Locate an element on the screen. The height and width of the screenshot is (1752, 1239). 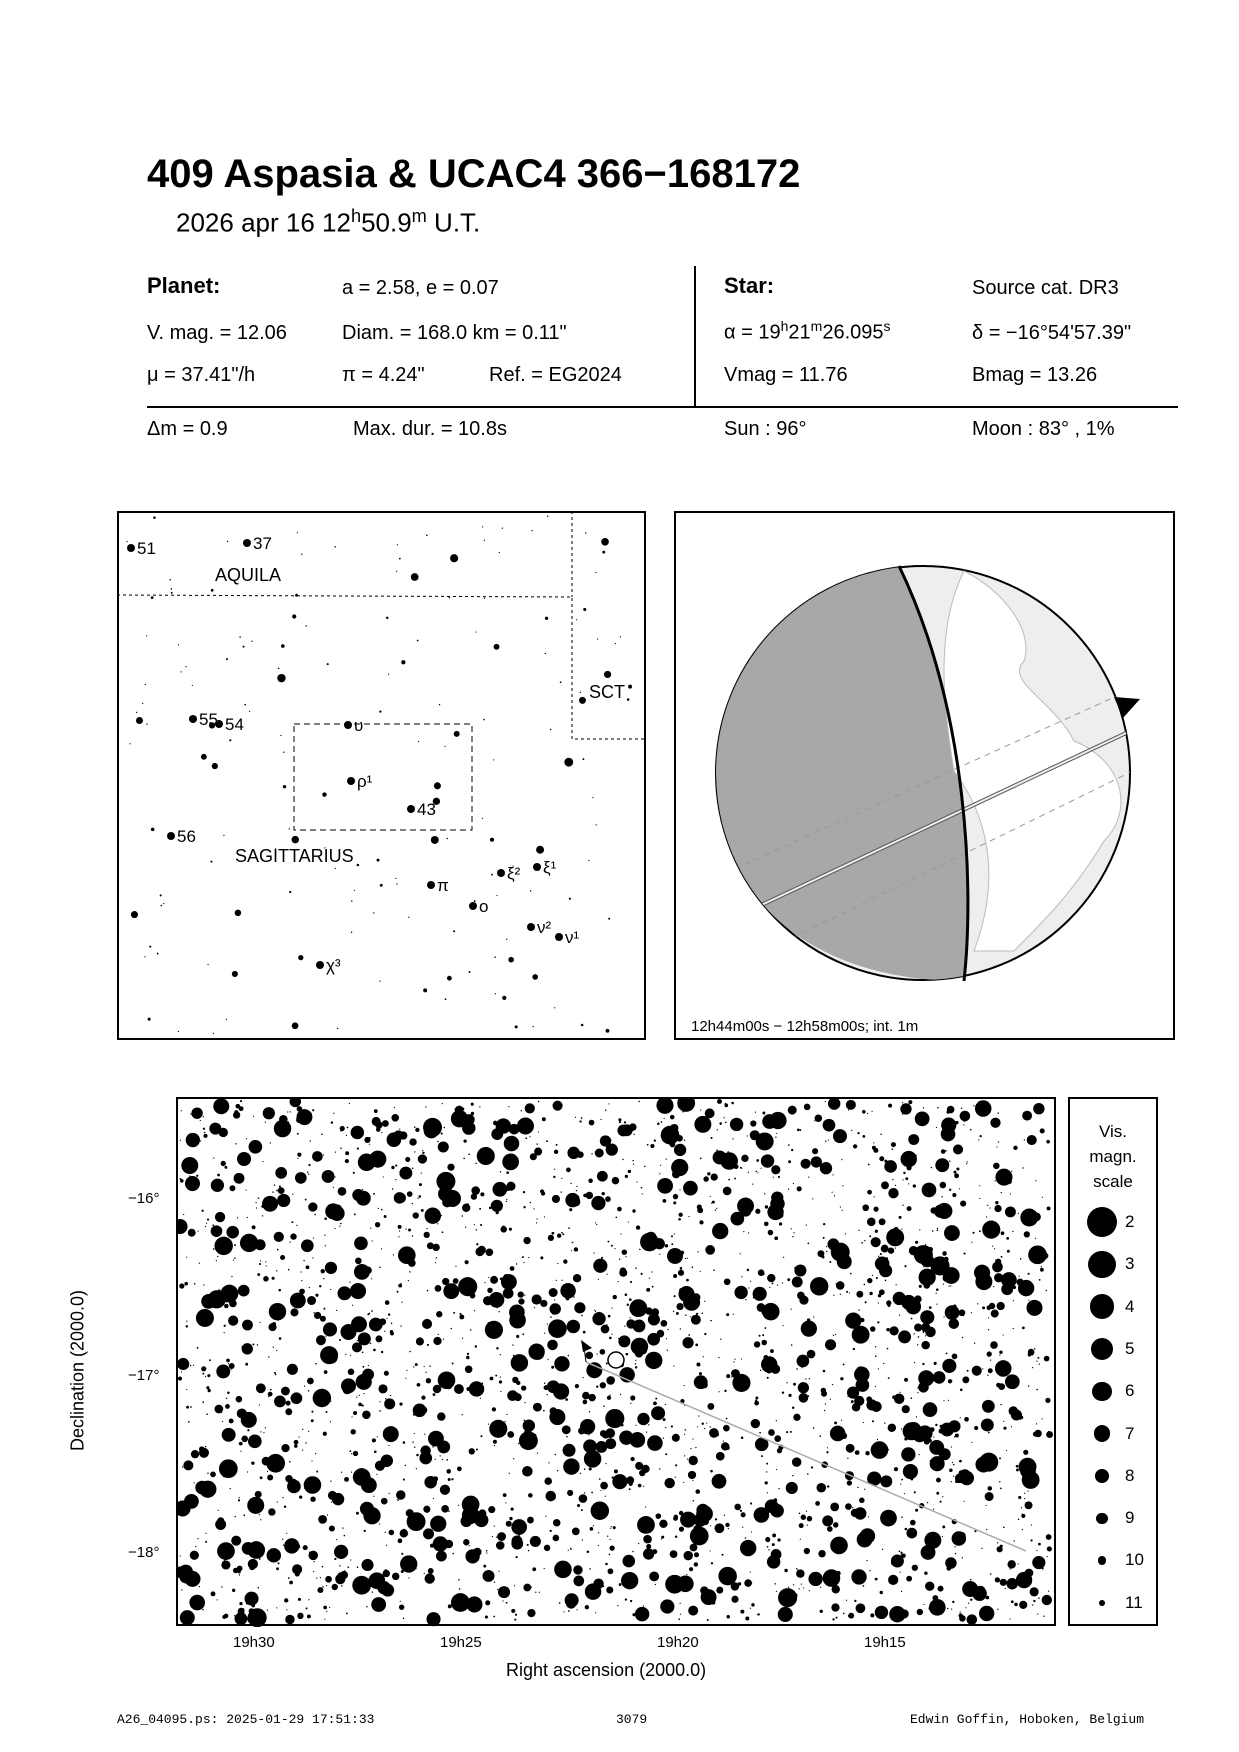
target-star-marker is located at coordinates (616, 1360).